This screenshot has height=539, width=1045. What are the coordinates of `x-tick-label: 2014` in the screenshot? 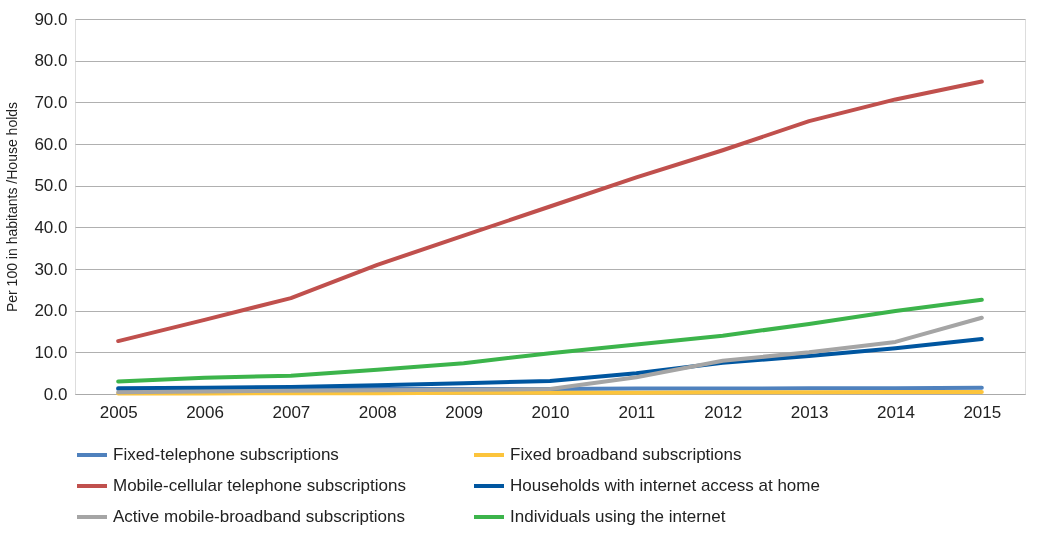 It's located at (896, 412).